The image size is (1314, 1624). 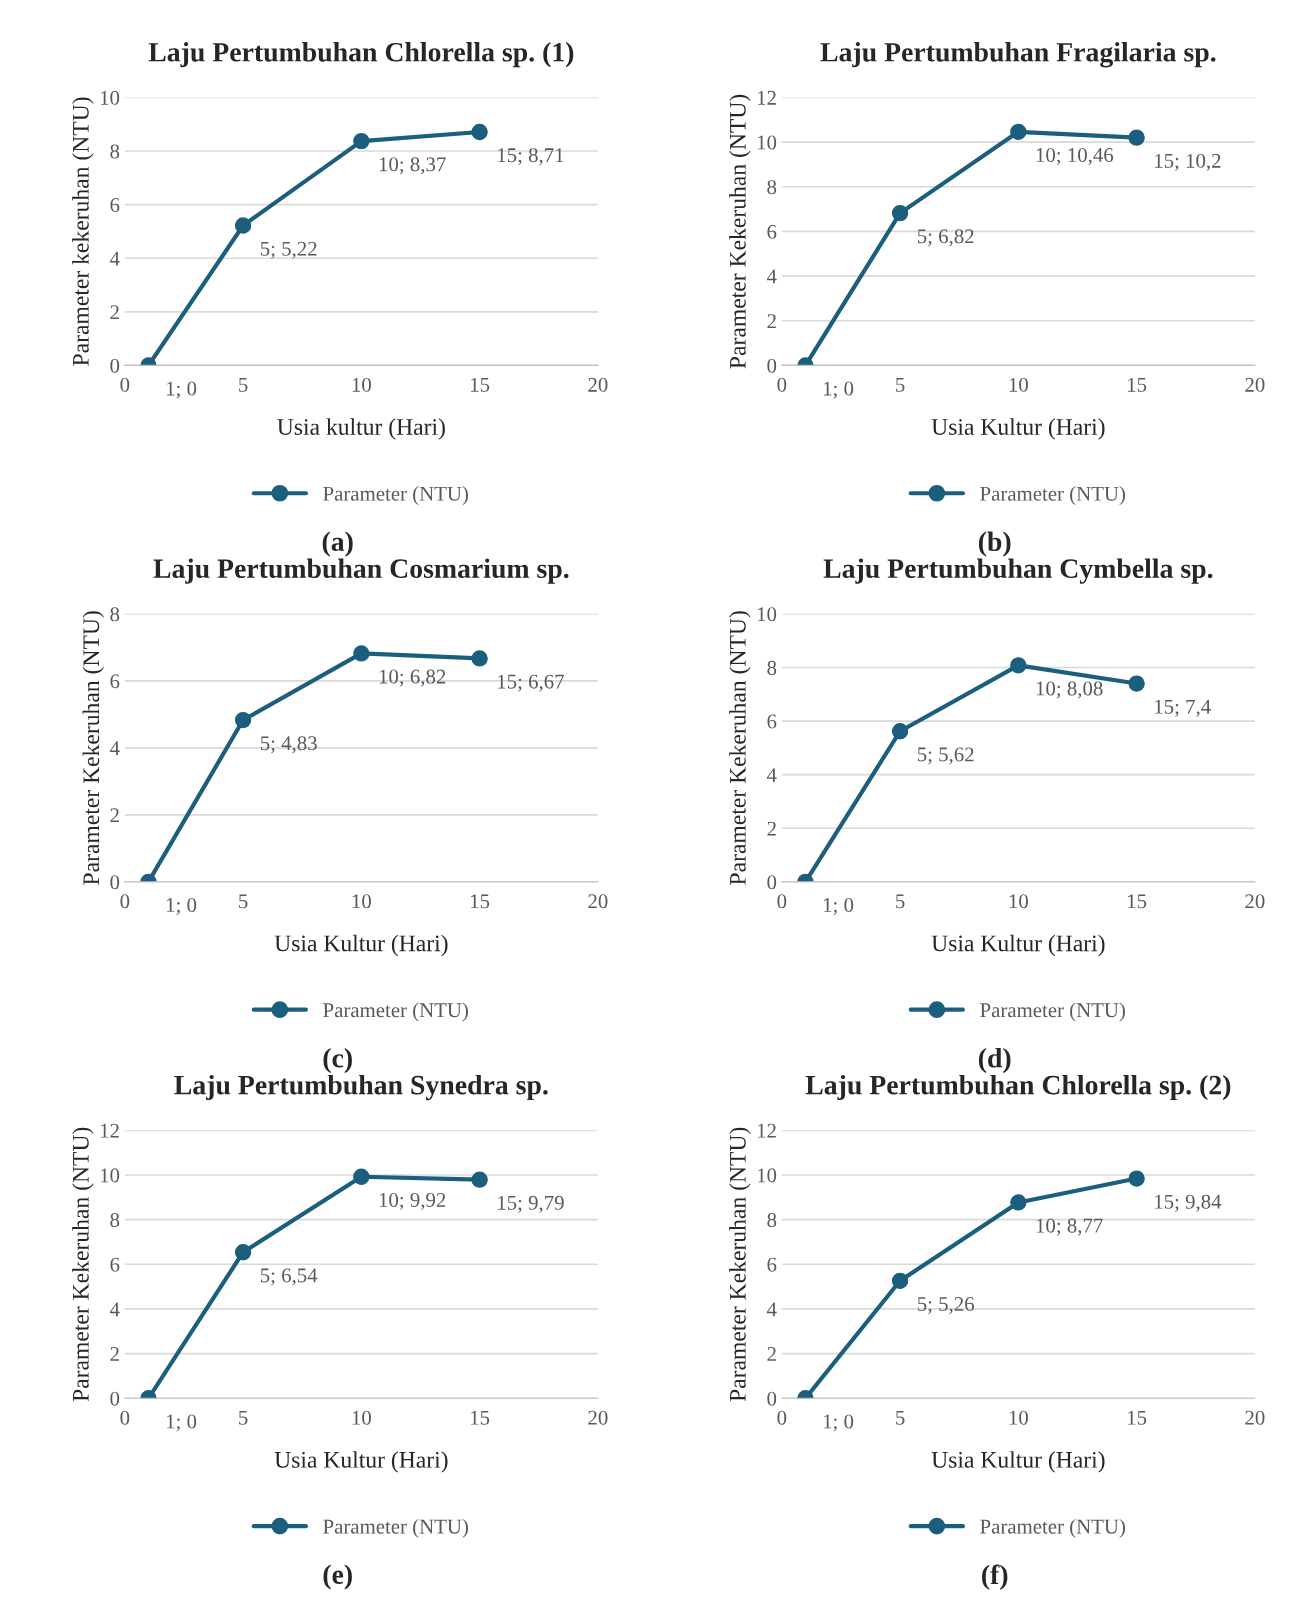 I want to click on data-label: 15; 6,67, so click(x=531, y=683).